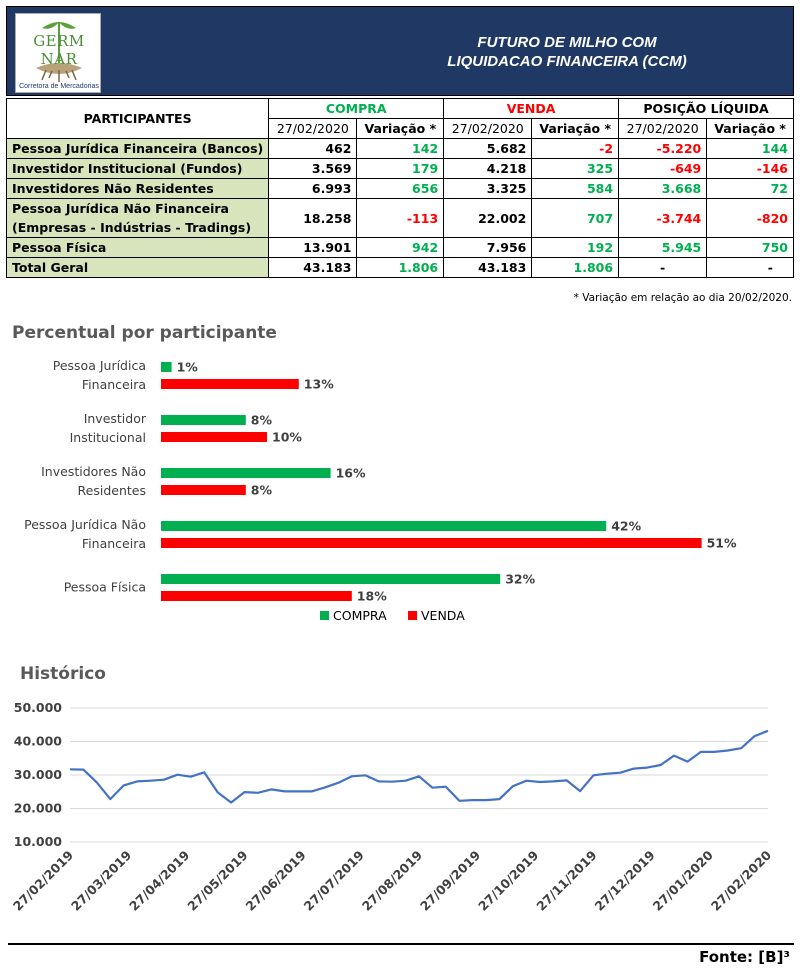 The image size is (800, 972). I want to click on posicao-liquida-group-header: POSIÇÃO LÍQUIDA, so click(706, 108).